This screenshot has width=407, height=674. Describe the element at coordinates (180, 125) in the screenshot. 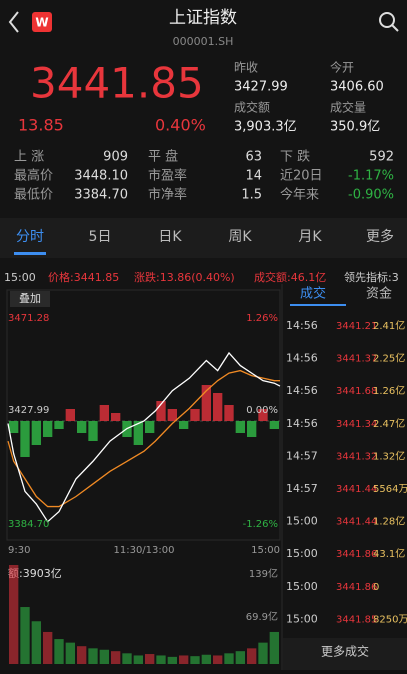

I see `change-pct: 0.40%` at that location.